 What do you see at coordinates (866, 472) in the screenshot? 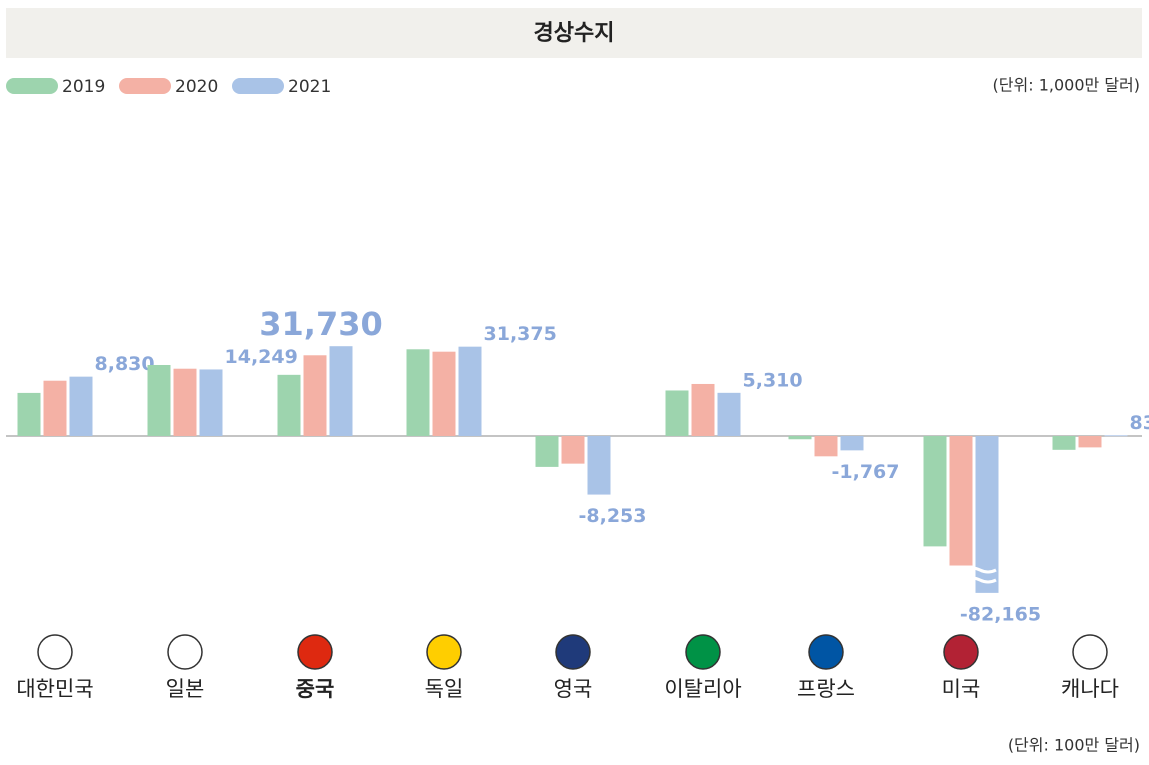
I see `value-label: -1,767` at bounding box center [866, 472].